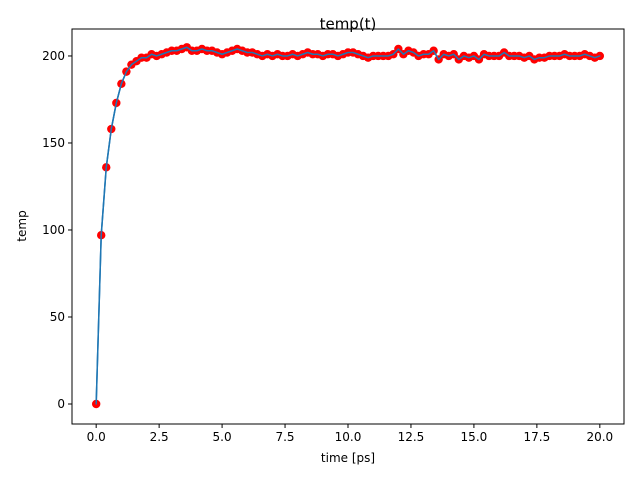 The width and height of the screenshot is (640, 480). What do you see at coordinates (348, 24) in the screenshot?
I see `chart-title: temp(t)` at bounding box center [348, 24].